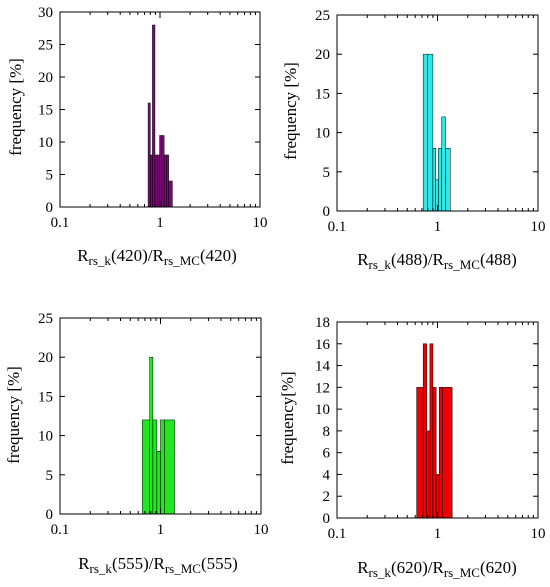 The width and height of the screenshot is (550, 587). I want to click on panel-620-xlabel: Rrs_k(620)/Rrs_MC(620), so click(437, 569).